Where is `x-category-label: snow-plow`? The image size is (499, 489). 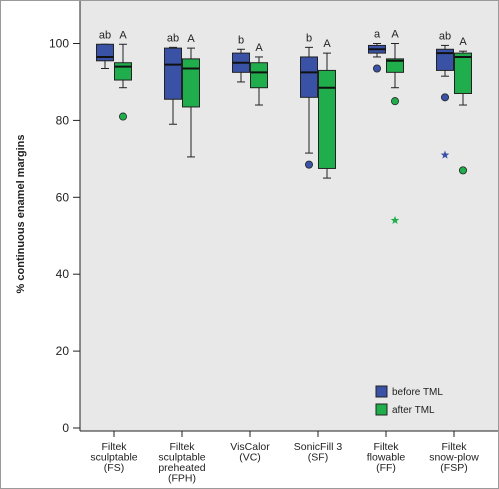 x-category-label: snow-plow is located at coordinates (454, 458).